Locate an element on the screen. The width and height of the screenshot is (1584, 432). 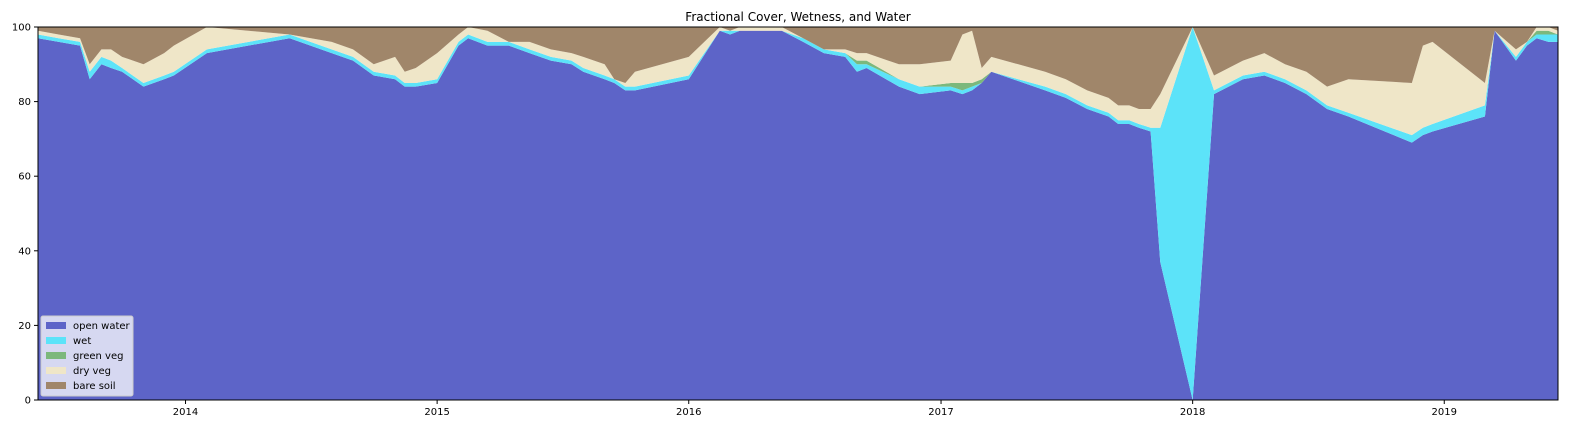
y-tick-label: 20 is located at coordinates (24, 326).